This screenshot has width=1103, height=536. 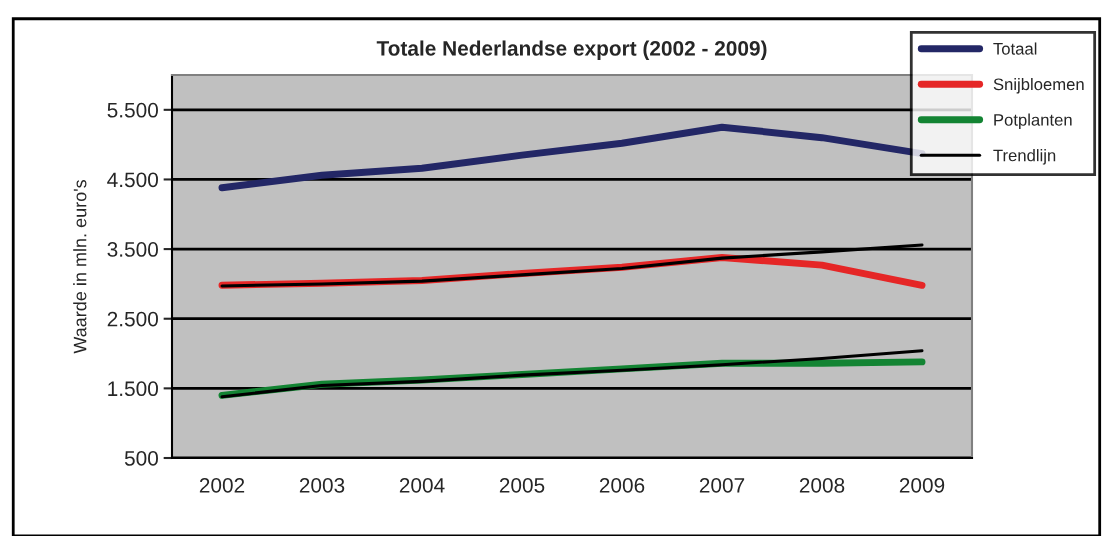 What do you see at coordinates (922, 485) in the screenshot?
I see `x-tick-label: 2009` at bounding box center [922, 485].